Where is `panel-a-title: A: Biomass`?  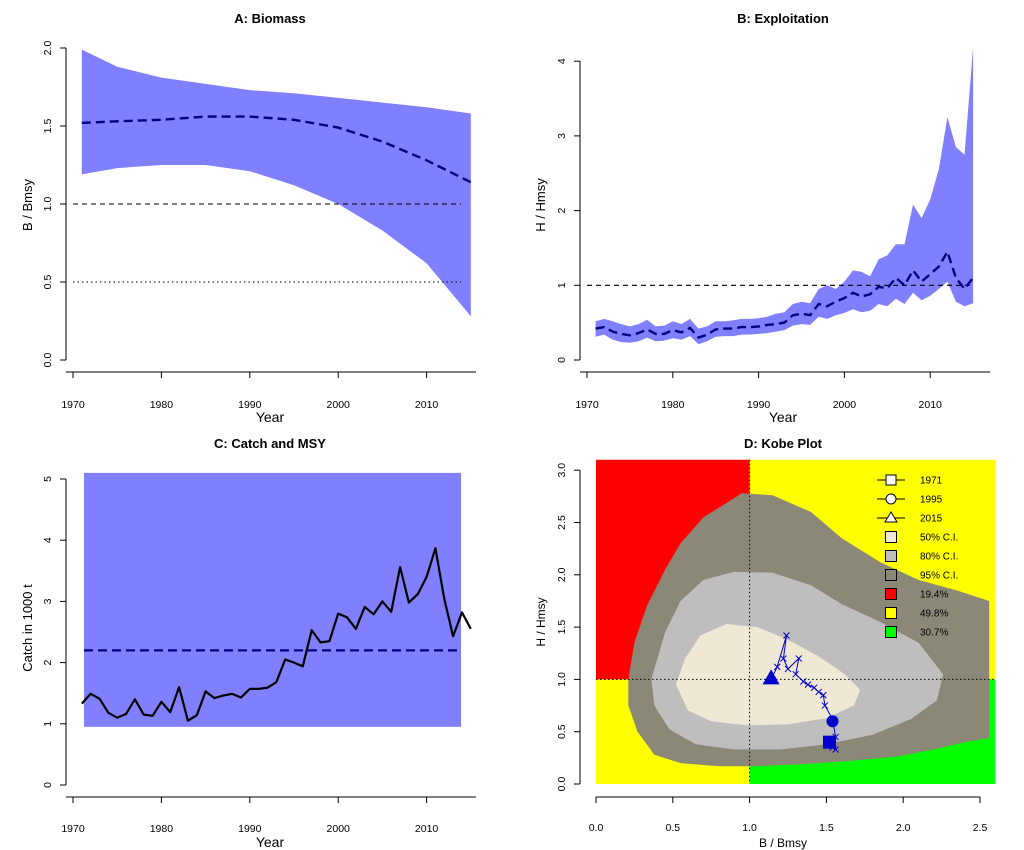 panel-a-title: A: Biomass is located at coordinates (270, 18).